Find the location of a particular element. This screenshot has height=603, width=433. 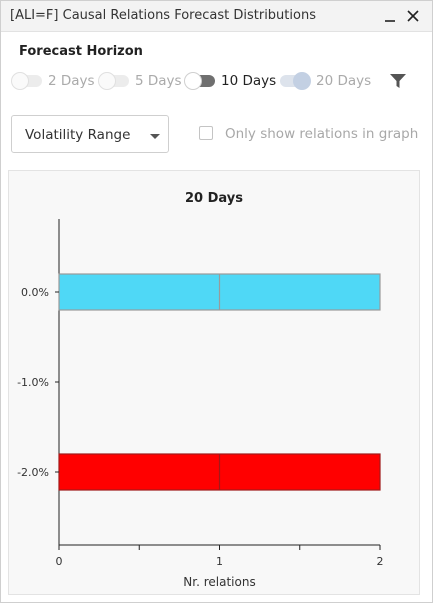

close-button is located at coordinates (413, 16).